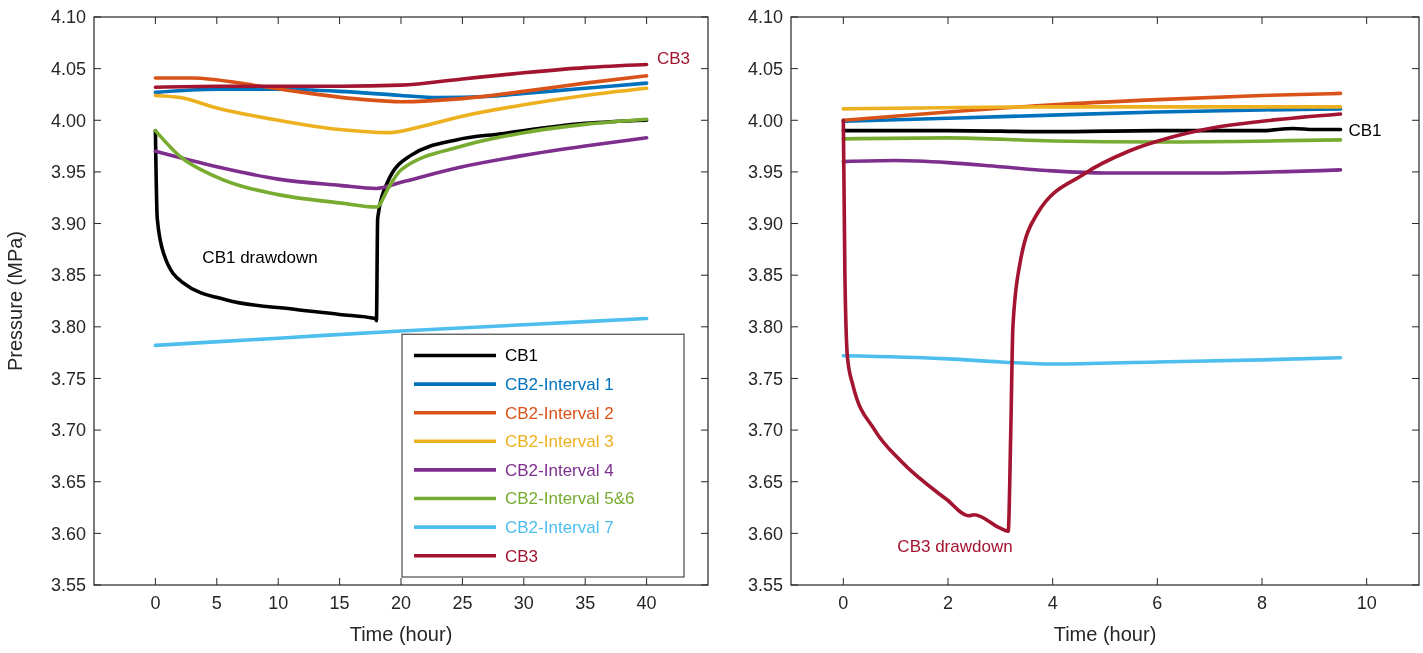  What do you see at coordinates (523, 603) in the screenshot?
I see `x-tick-label: 30` at bounding box center [523, 603].